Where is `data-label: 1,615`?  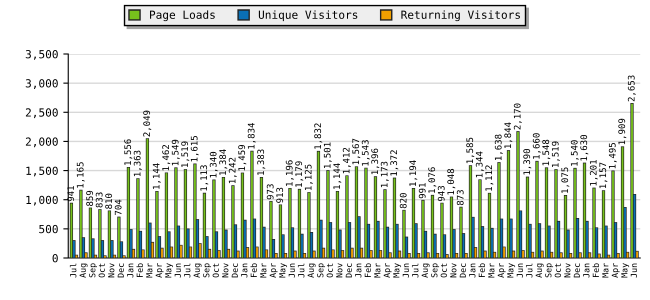 data-label: 1,615 is located at coordinates (194, 149).